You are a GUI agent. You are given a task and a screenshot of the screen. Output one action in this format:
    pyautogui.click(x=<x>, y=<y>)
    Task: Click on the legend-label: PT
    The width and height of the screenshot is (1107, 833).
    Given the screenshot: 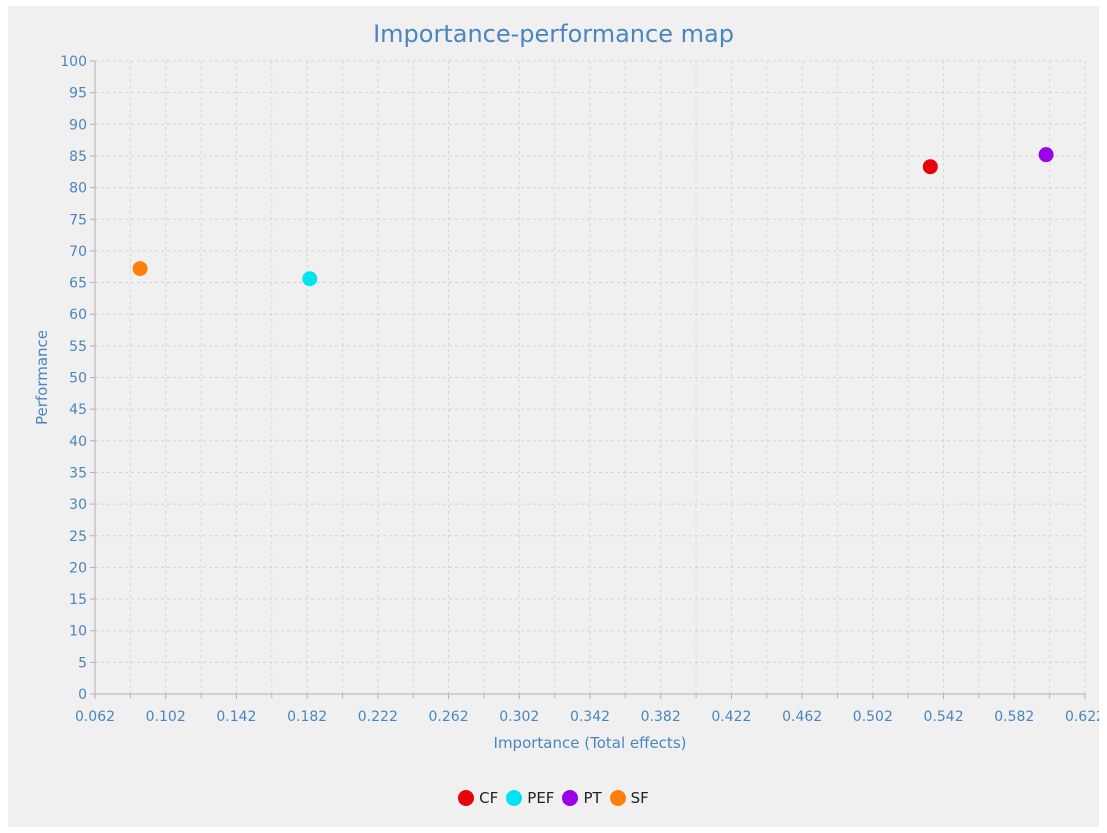 What is the action you would take?
    pyautogui.click(x=592, y=798)
    